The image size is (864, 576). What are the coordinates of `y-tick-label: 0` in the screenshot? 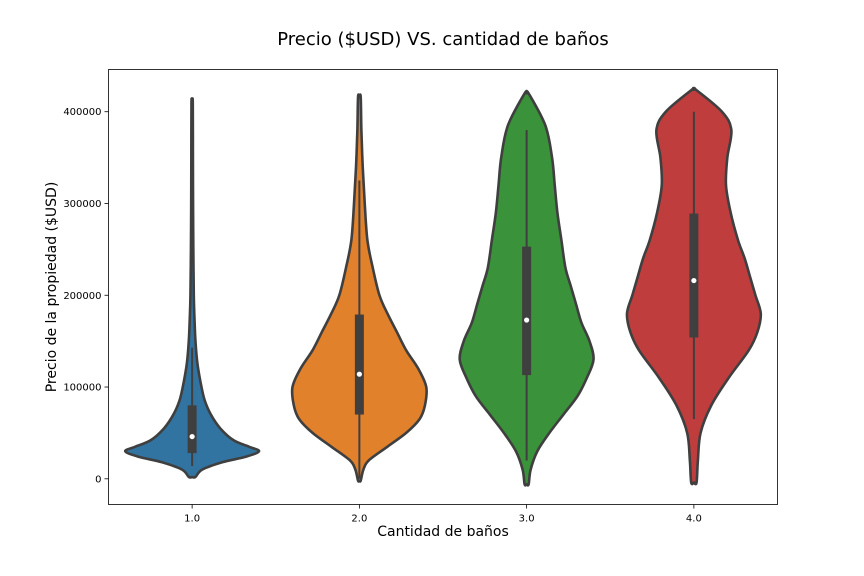 It's located at (98, 479).